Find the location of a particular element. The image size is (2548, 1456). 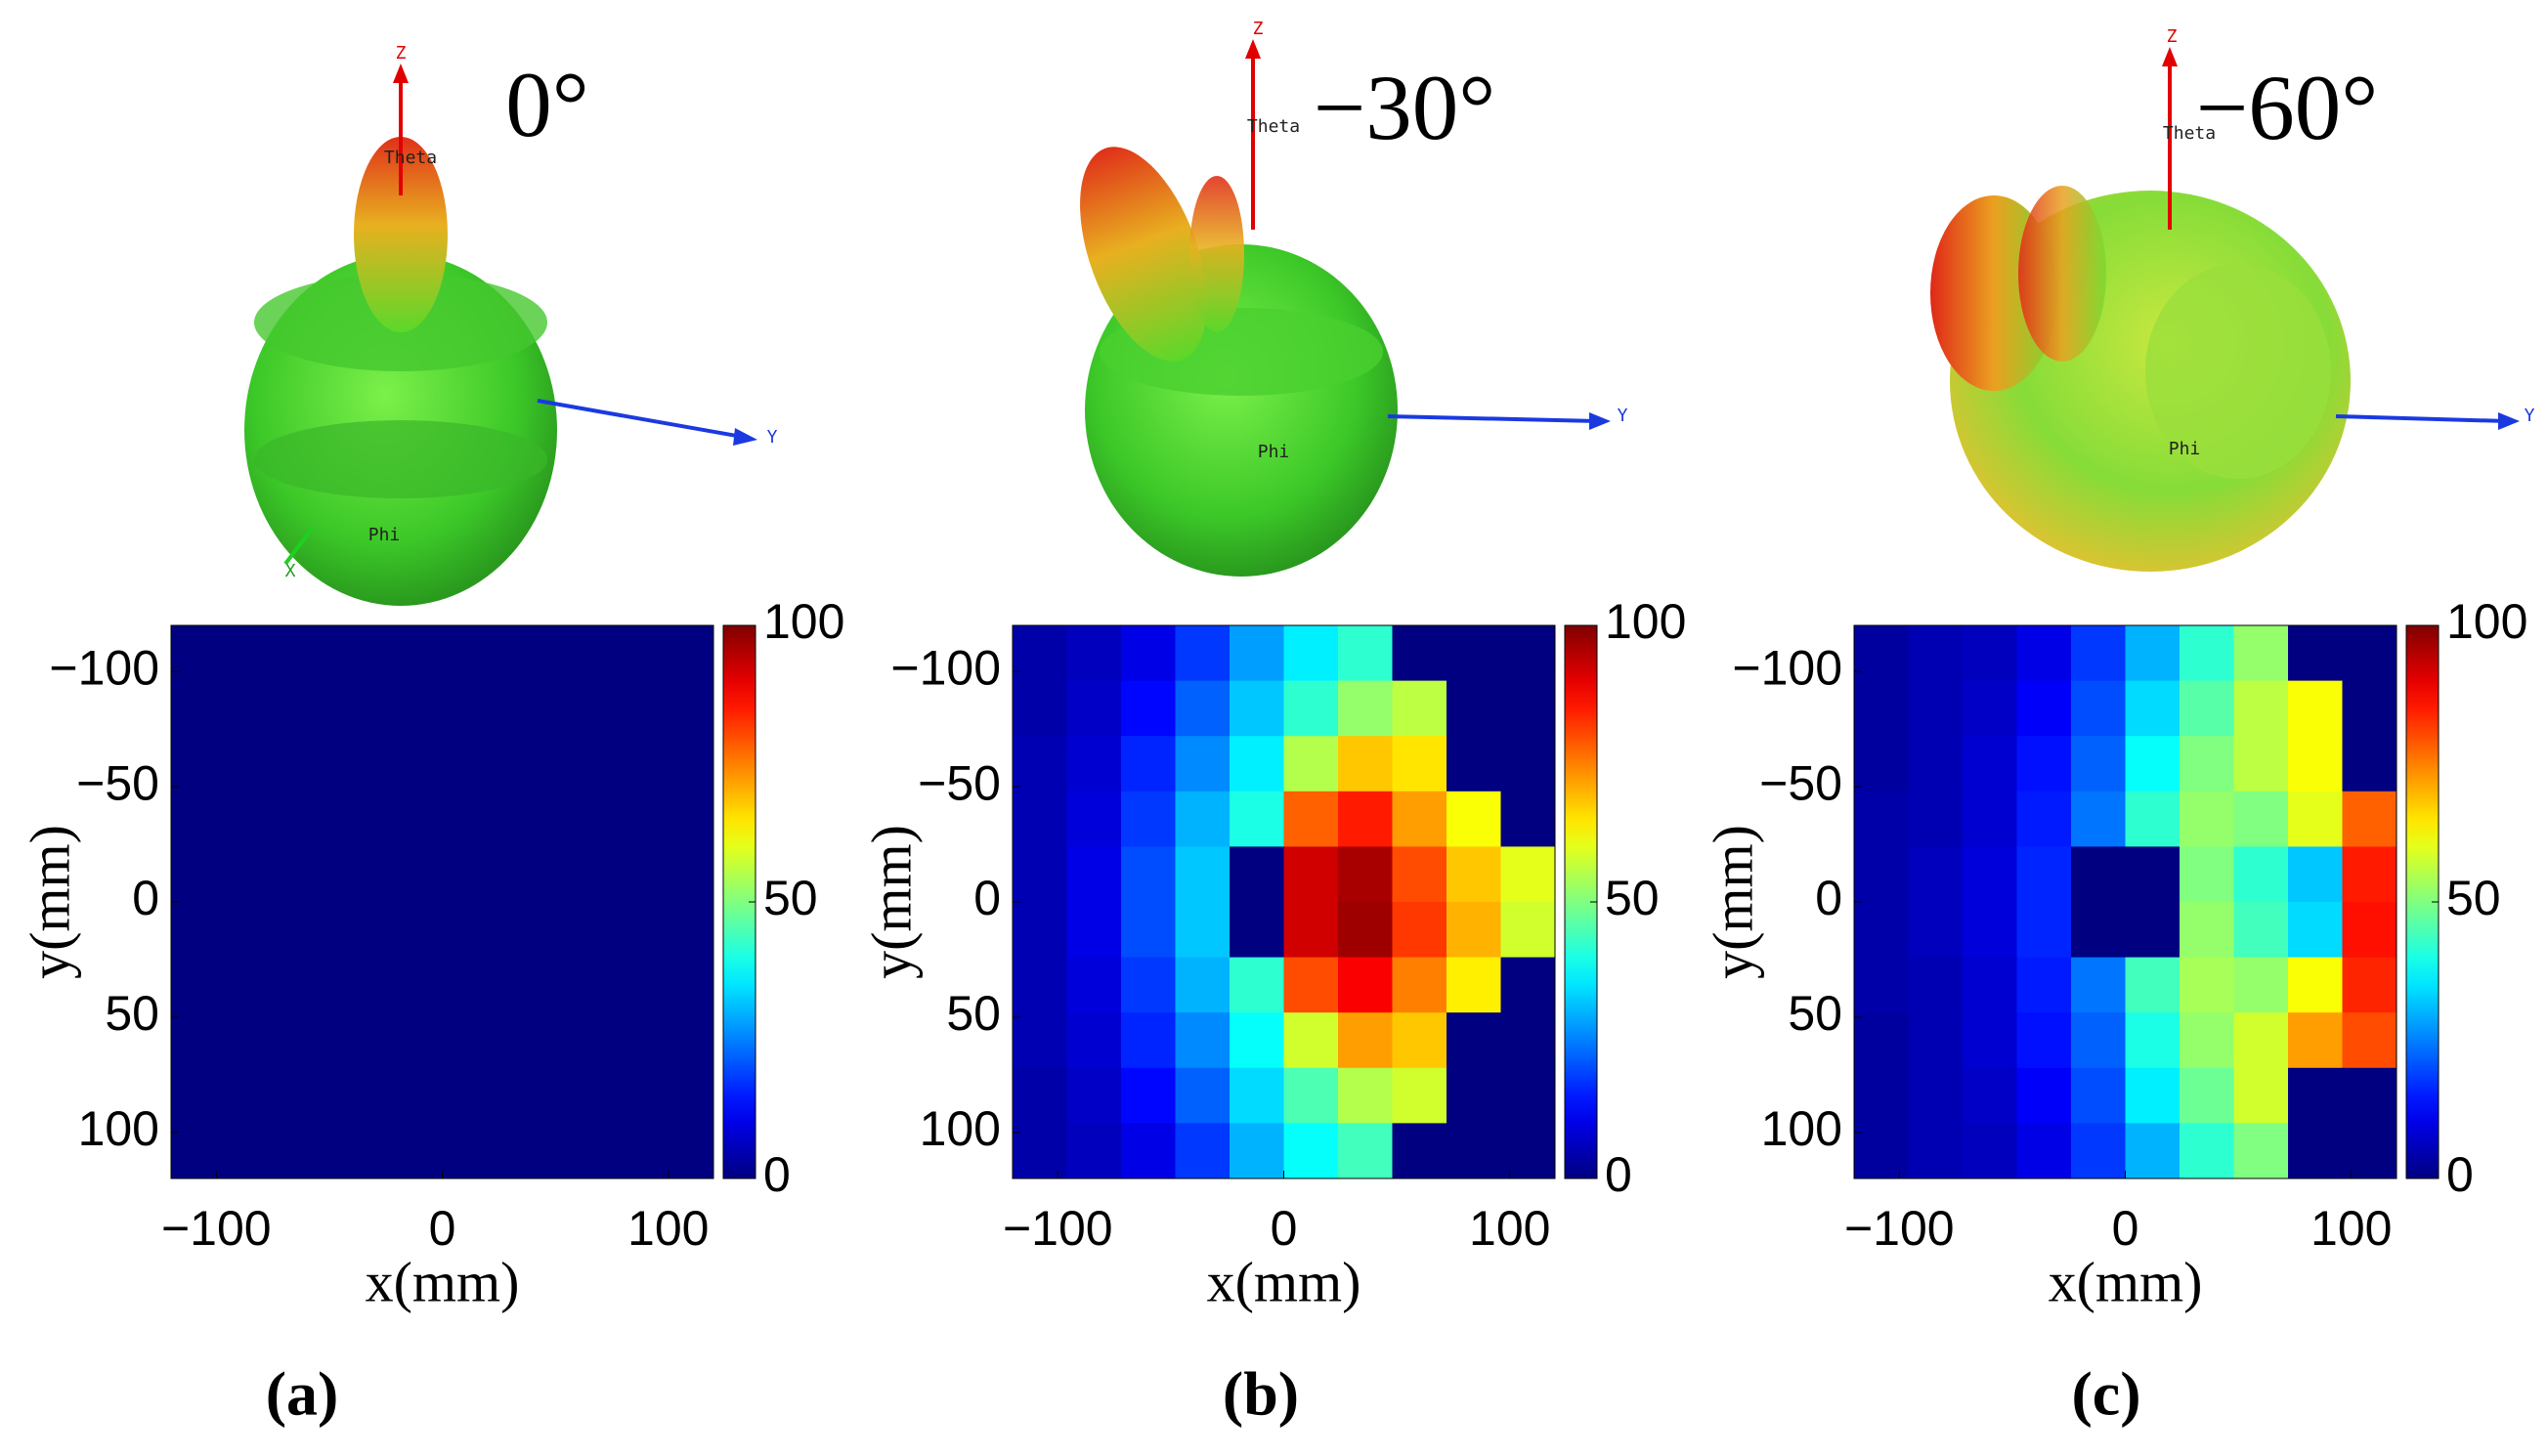

y-tick-label: −100 is located at coordinates (1787, 667).